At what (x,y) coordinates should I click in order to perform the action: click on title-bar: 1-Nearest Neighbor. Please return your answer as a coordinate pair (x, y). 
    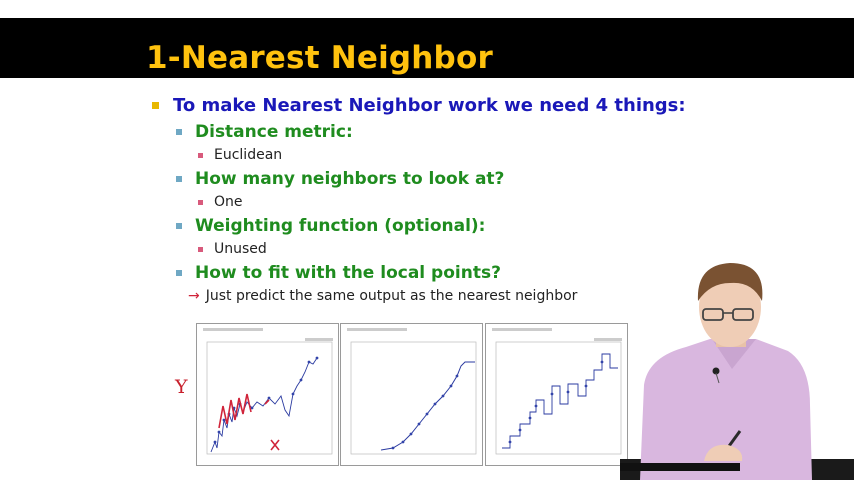
    Looking at the image, I should click on (427, 48).